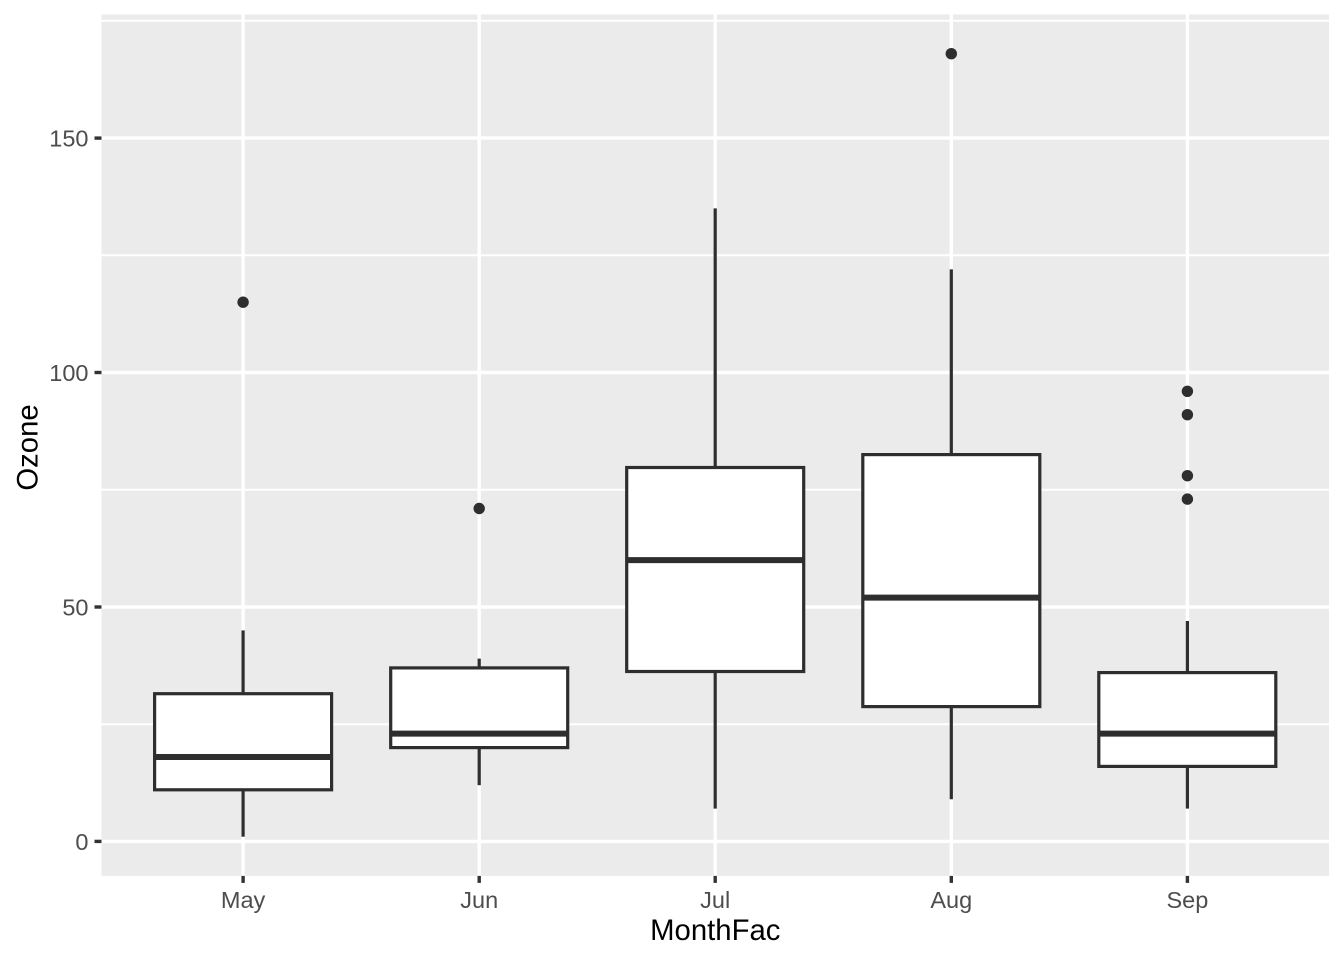  What do you see at coordinates (81, 842) in the screenshot?
I see `svg-text: 0` at bounding box center [81, 842].